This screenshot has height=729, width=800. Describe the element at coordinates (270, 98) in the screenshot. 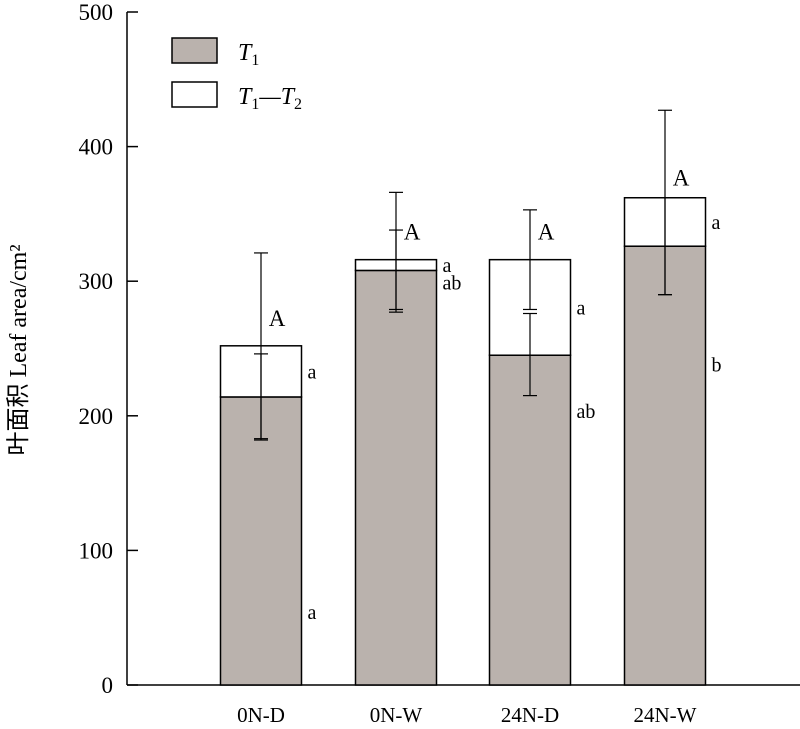

I see `legend-label-2: T1—T2` at that location.